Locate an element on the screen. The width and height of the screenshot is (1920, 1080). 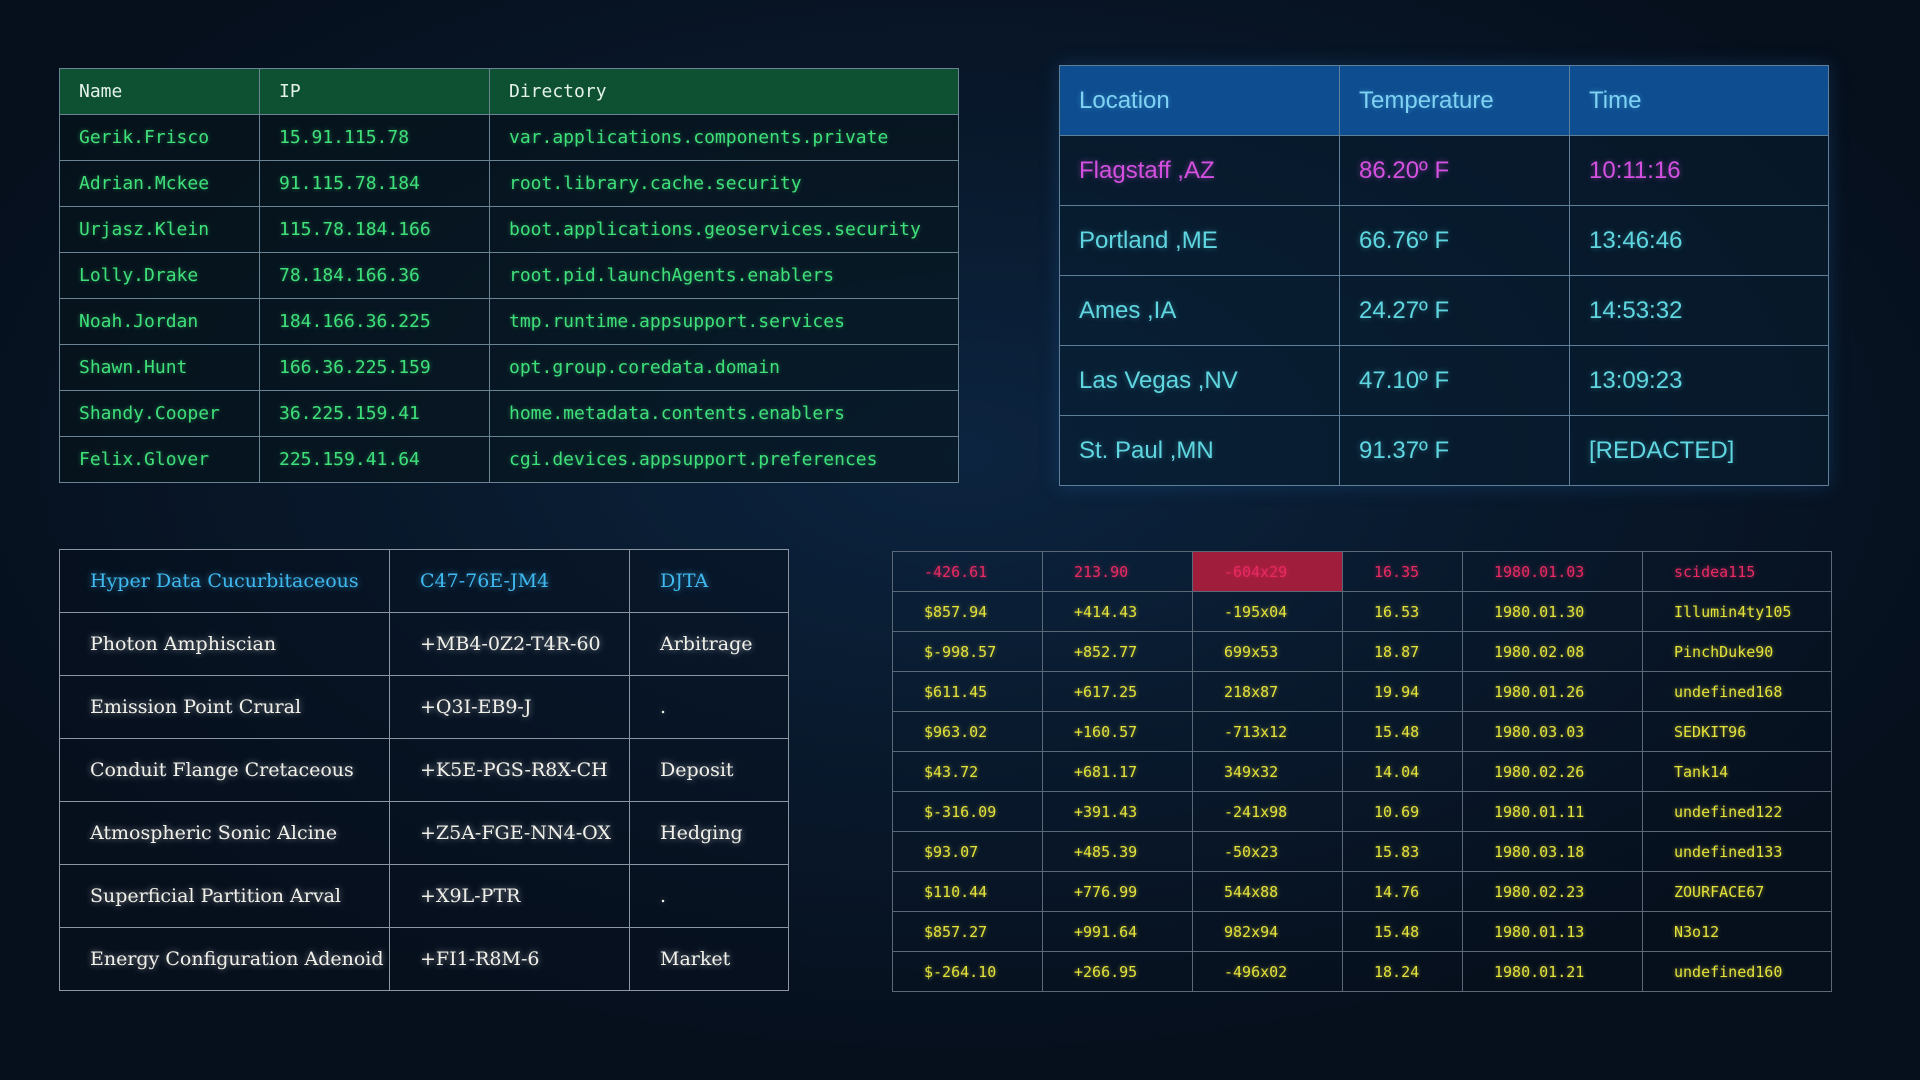
delta-cell: +266.95 is located at coordinates (1117, 971).